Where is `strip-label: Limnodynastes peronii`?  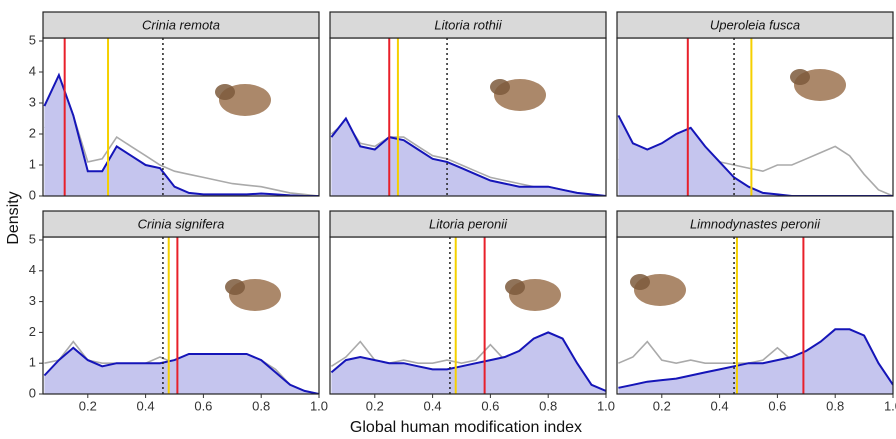 strip-label: Limnodynastes peronii is located at coordinates (755, 223).